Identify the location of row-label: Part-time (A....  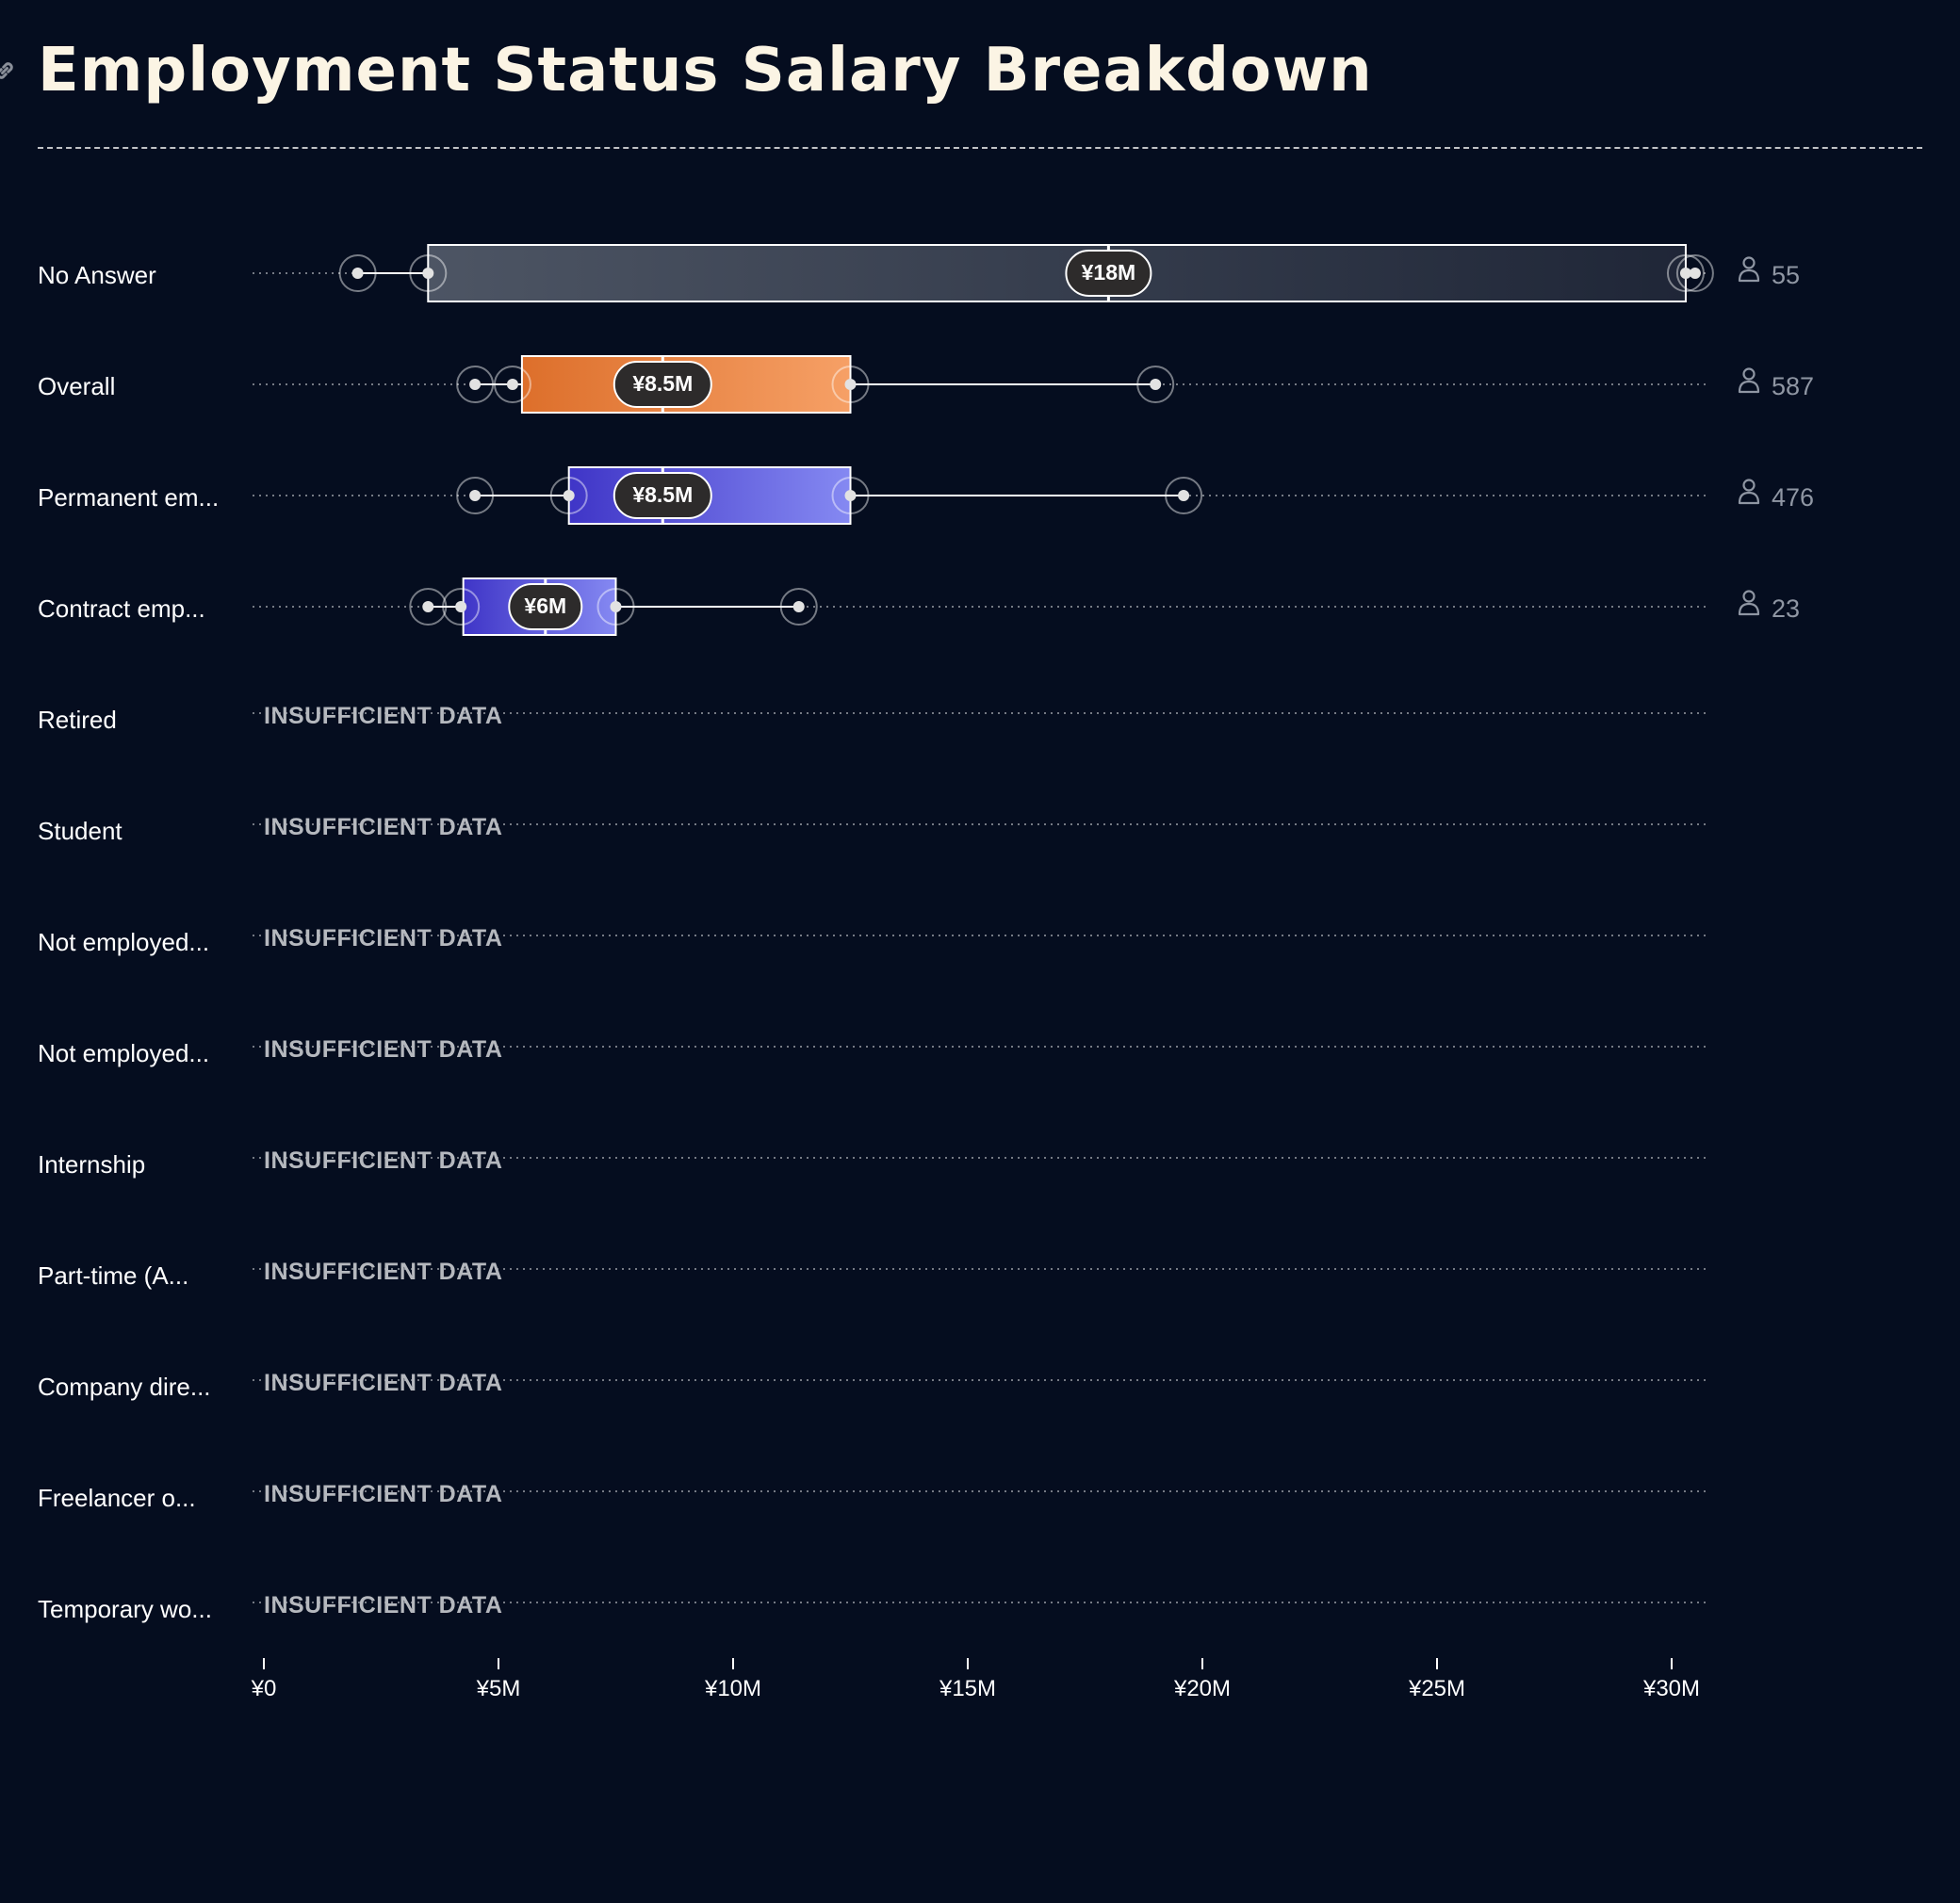
(113, 1275).